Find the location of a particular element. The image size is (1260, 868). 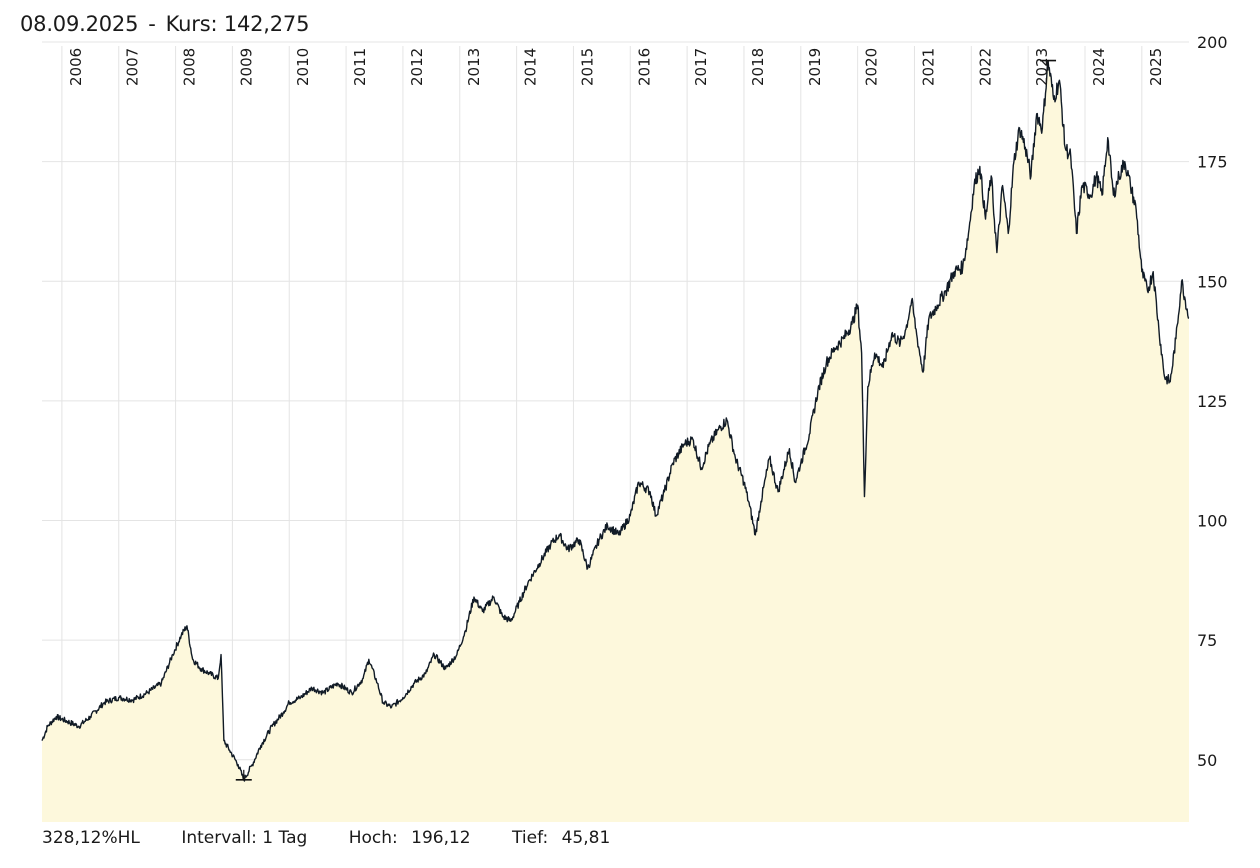

year-tick-label: 2022 is located at coordinates (985, 67).